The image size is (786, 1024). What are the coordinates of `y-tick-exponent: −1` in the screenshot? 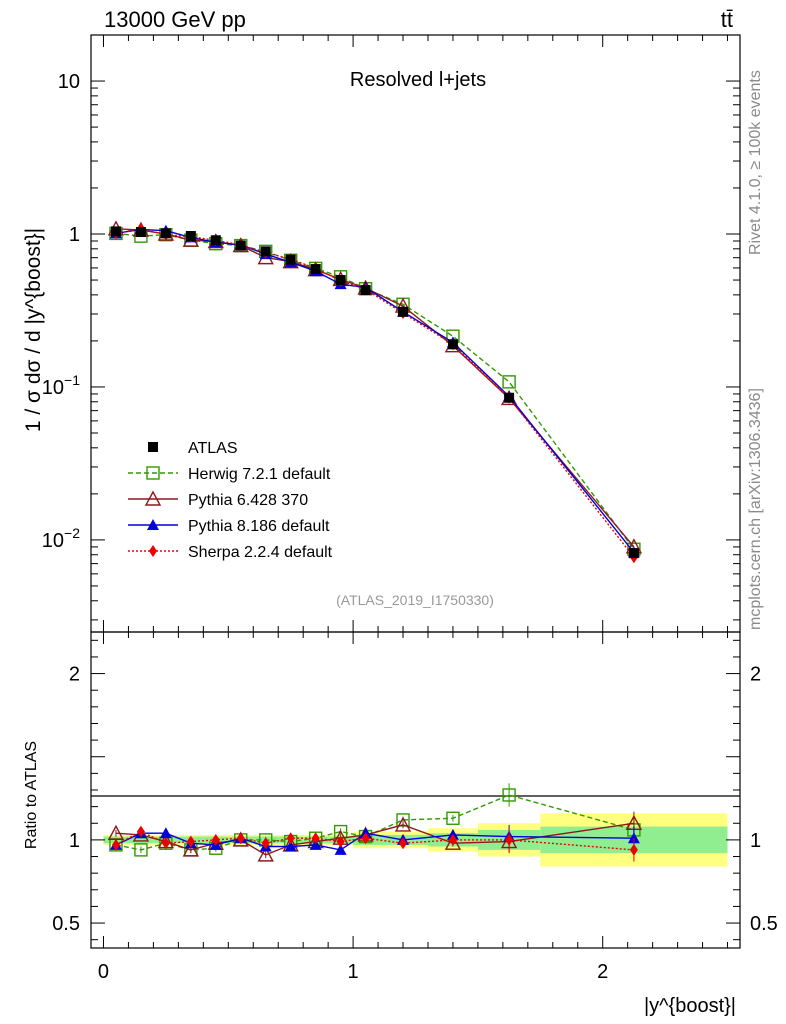 It's located at (72, 380).